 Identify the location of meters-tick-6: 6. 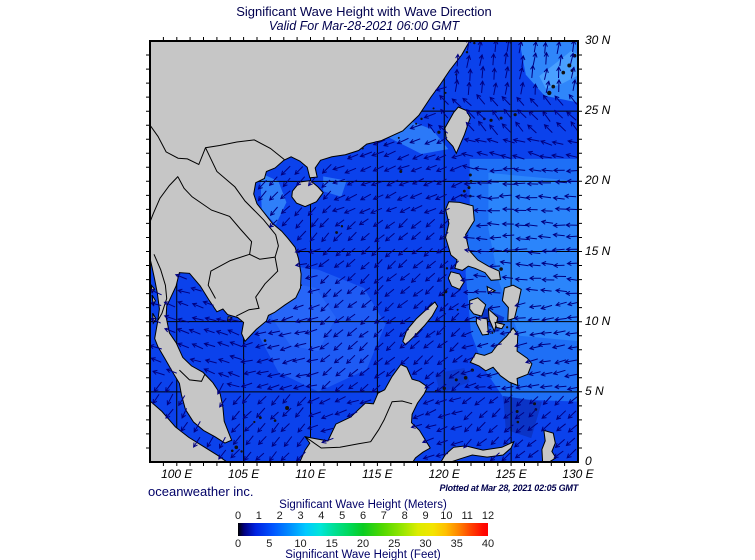
(363, 516).